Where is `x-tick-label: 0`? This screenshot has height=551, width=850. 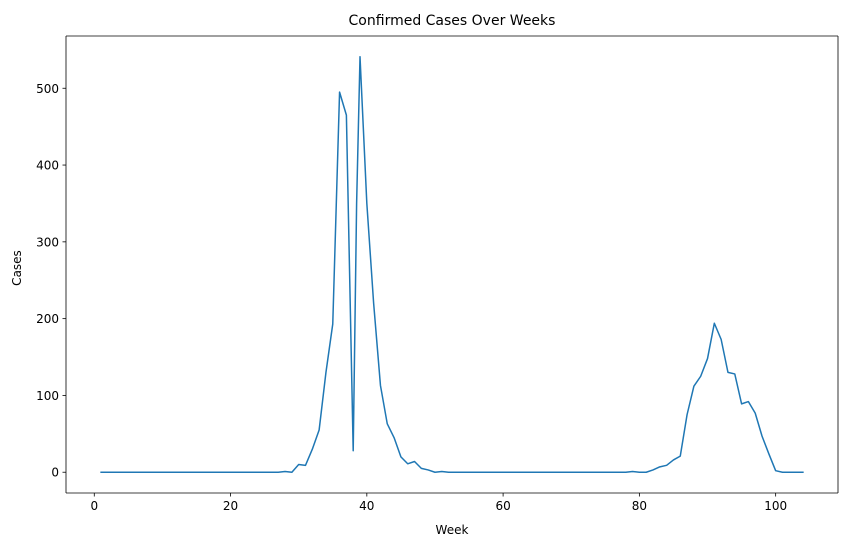
x-tick-label: 0 is located at coordinates (94, 506).